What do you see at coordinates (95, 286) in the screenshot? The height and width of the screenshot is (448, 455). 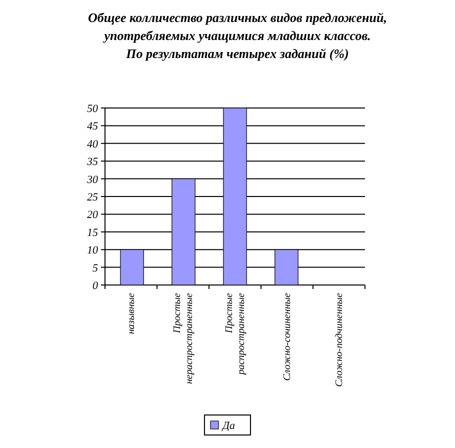 I see `y-tick-label: 0` at bounding box center [95, 286].